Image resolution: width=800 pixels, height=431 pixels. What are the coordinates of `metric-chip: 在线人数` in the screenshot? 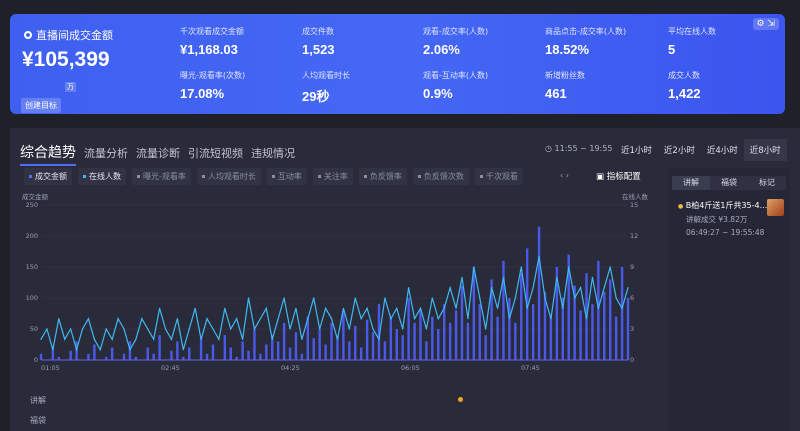 It's located at (102, 176).